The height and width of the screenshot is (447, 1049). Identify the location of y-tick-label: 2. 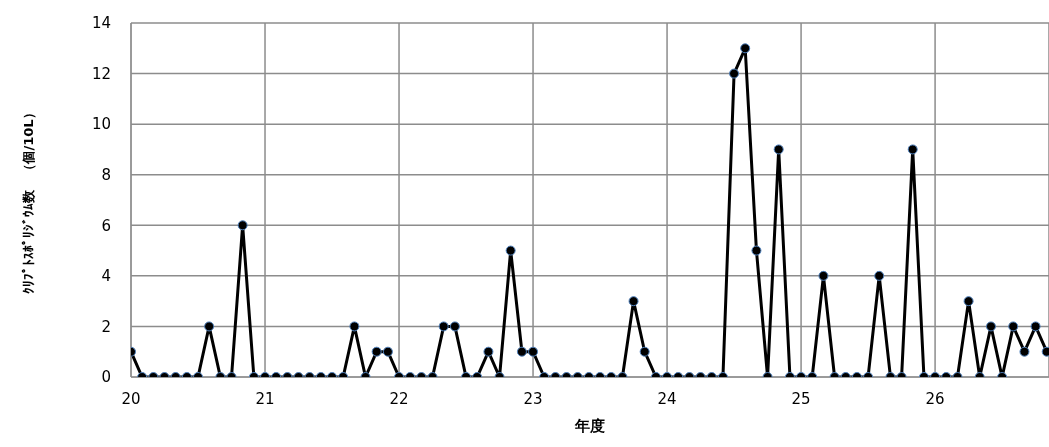
(106, 326).